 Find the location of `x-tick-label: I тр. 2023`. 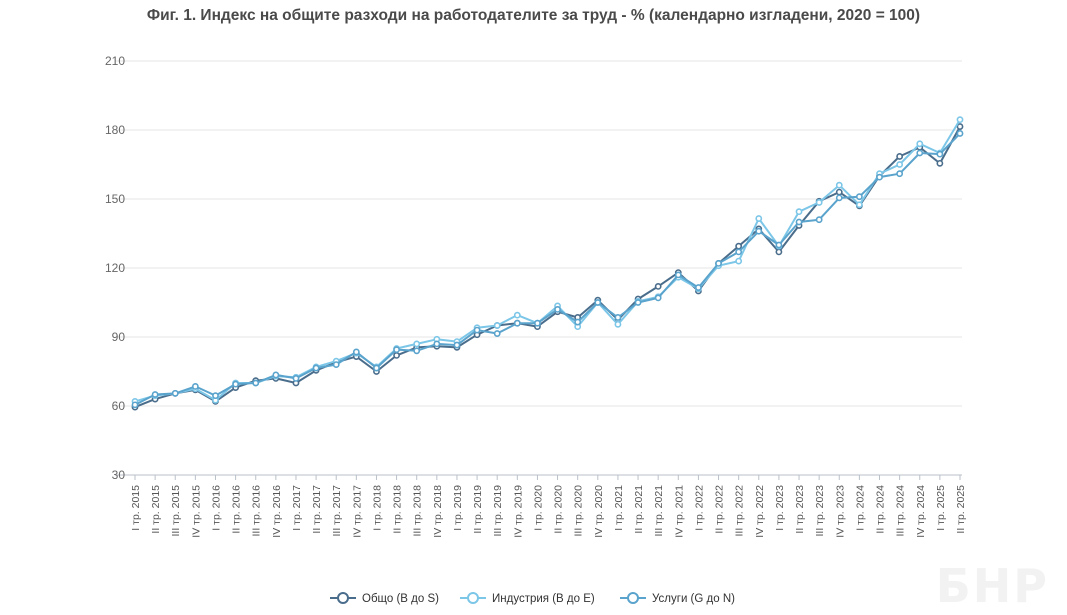

x-tick-label: I тр. 2023 is located at coordinates (780, 508).